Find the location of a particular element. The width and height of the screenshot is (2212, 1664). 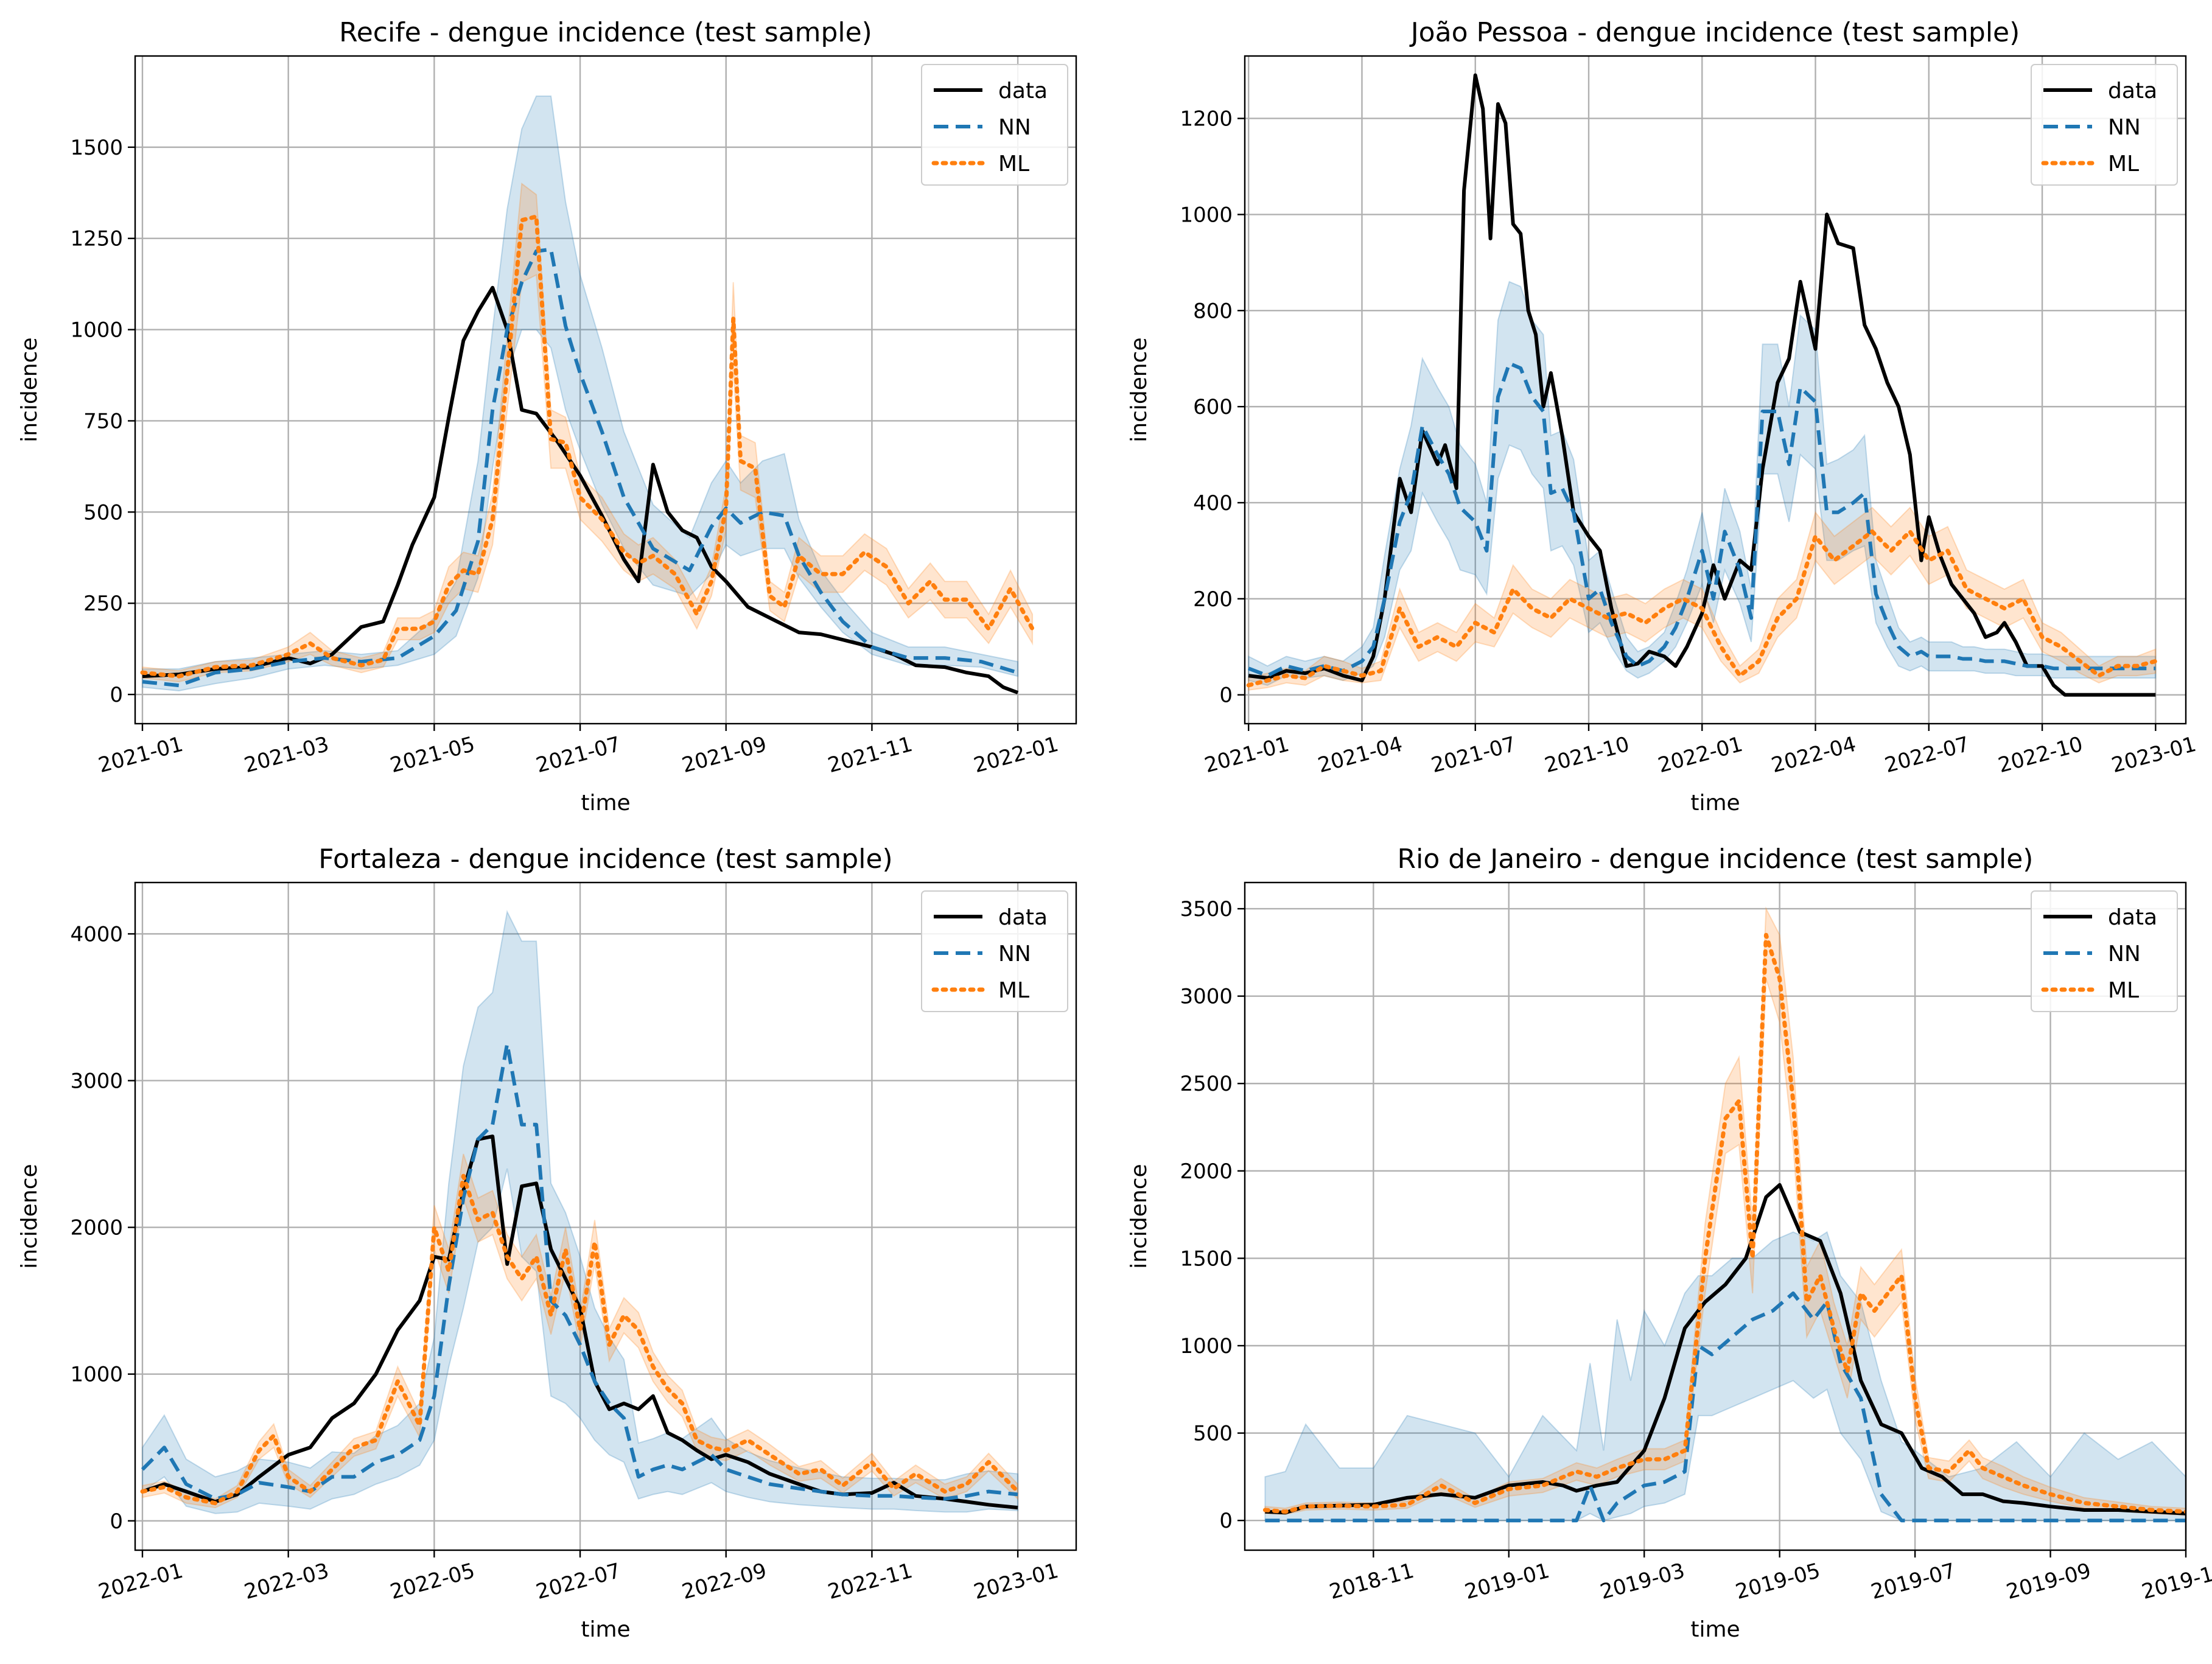

x-tick-label: 2022-07 is located at coordinates (1927, 755).